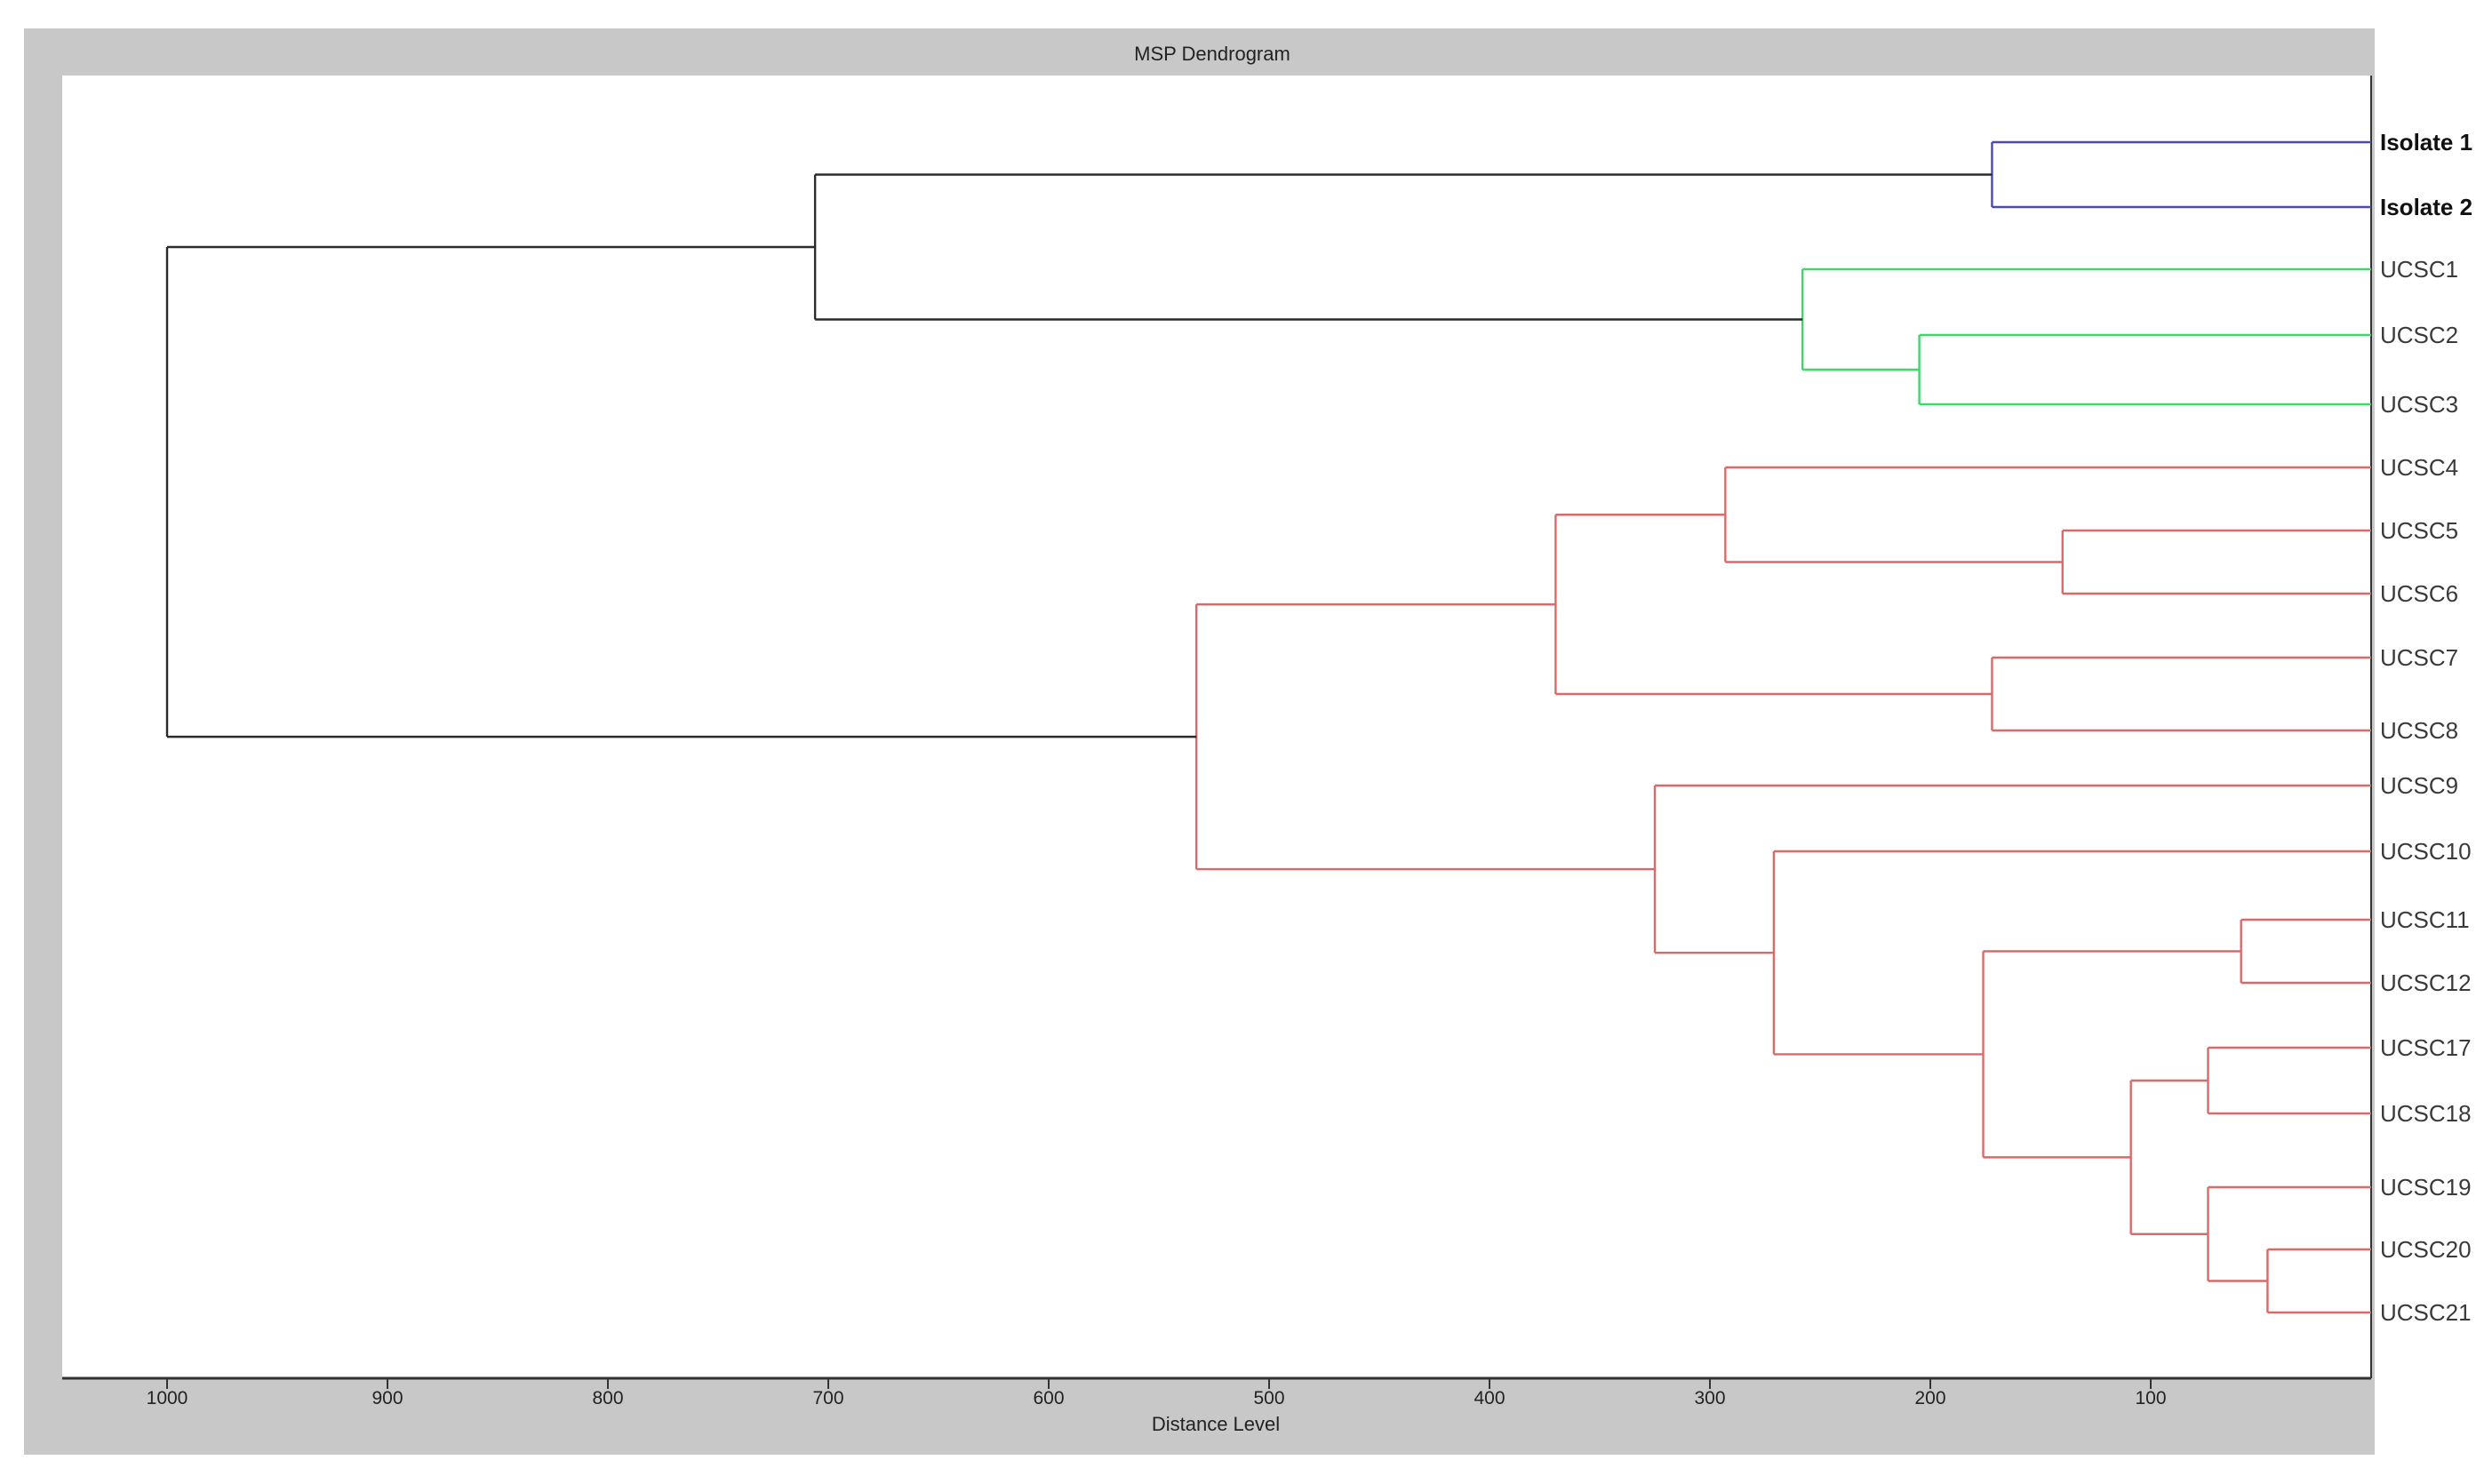 The image size is (2492, 1484). What do you see at coordinates (2419, 468) in the screenshot?
I see `leaf-label: UCSC4` at bounding box center [2419, 468].